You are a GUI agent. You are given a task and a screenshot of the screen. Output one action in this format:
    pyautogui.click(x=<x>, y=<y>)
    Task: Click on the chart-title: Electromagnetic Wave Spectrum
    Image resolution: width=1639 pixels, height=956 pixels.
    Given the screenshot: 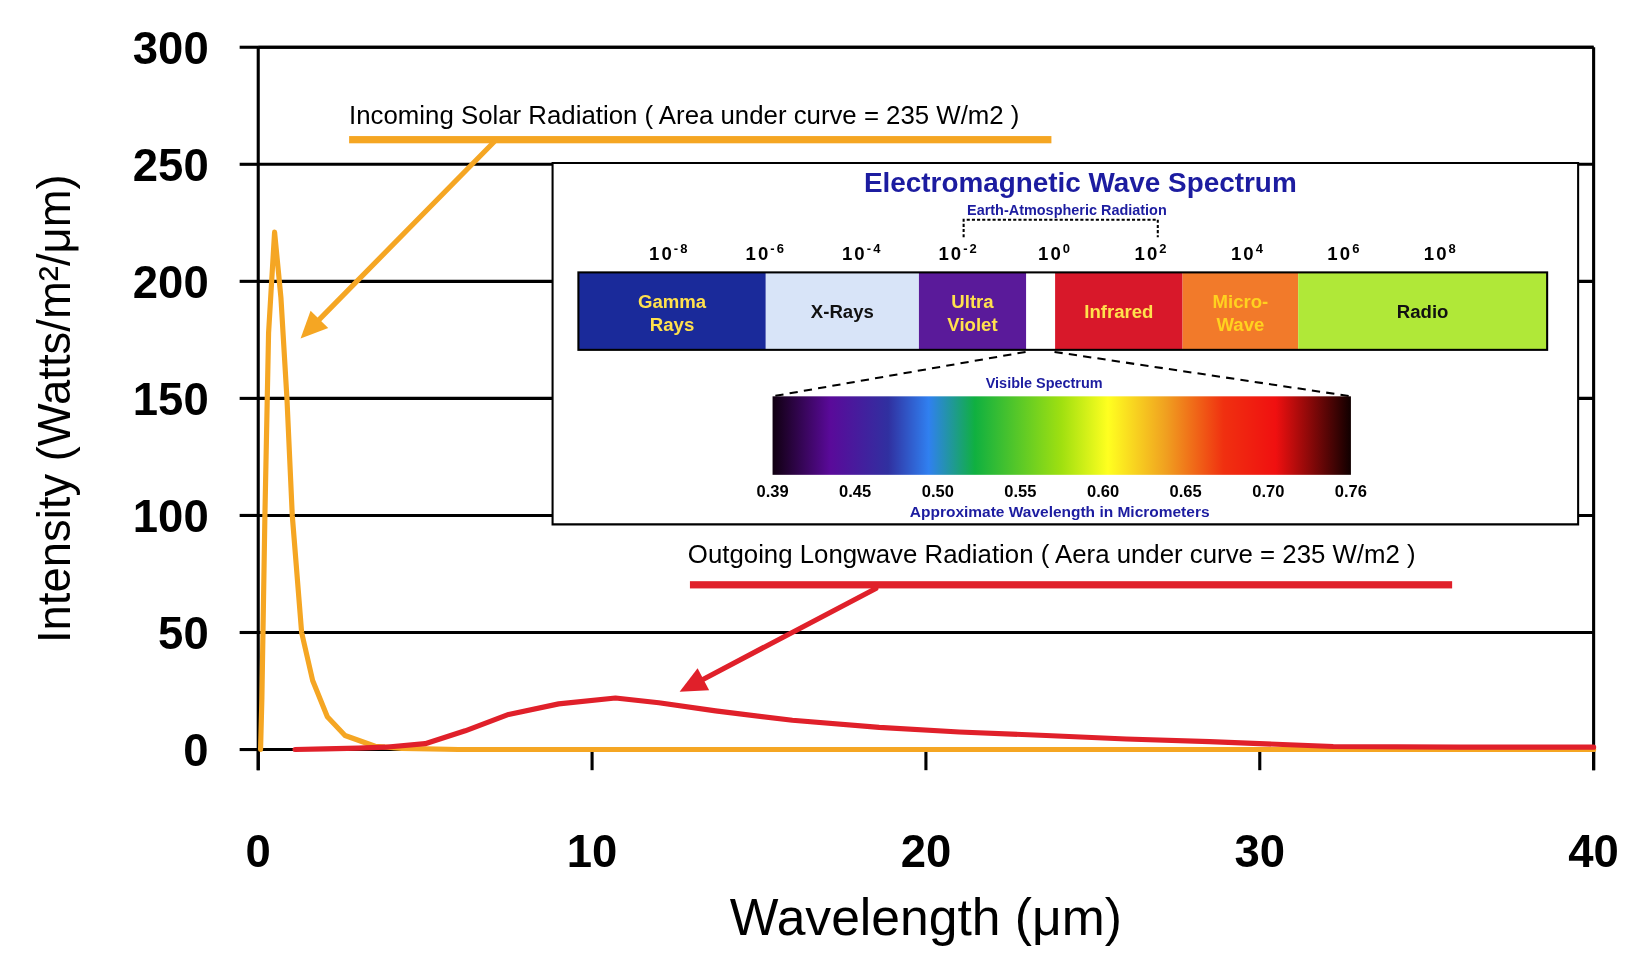 What is the action you would take?
    pyautogui.click(x=1080, y=182)
    